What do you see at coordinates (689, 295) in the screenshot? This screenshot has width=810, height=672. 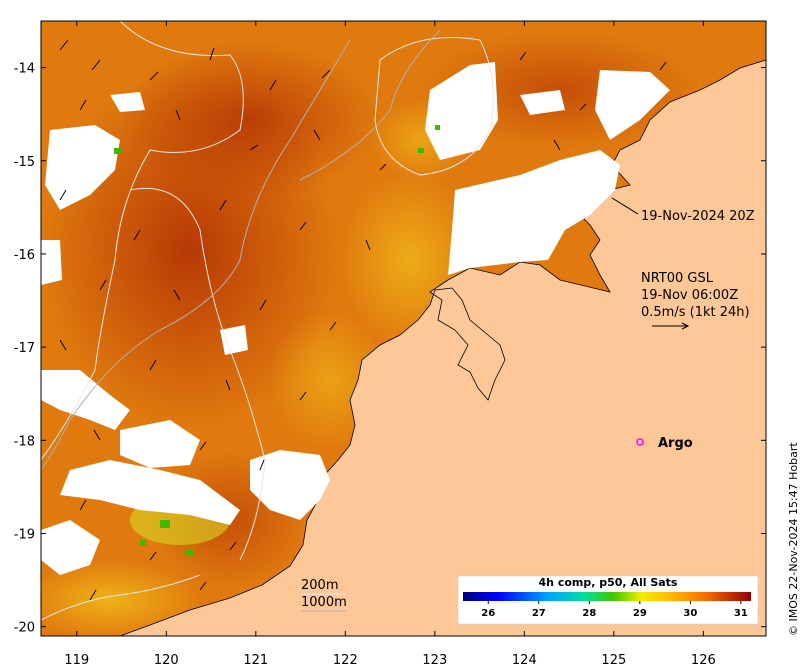 I see `current-time-label: 19-Nov 06:00Z` at bounding box center [689, 295].